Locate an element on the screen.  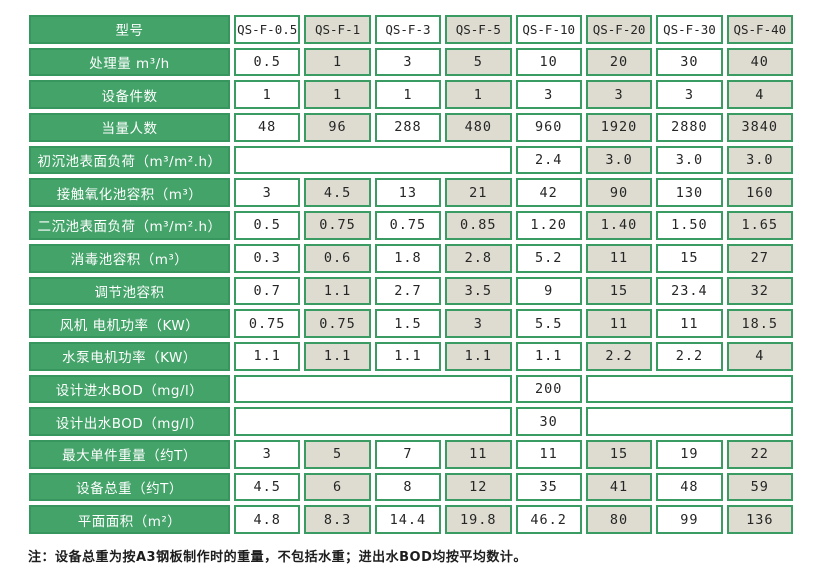
row-label: 当量人数 is located at coordinates (129, 127).